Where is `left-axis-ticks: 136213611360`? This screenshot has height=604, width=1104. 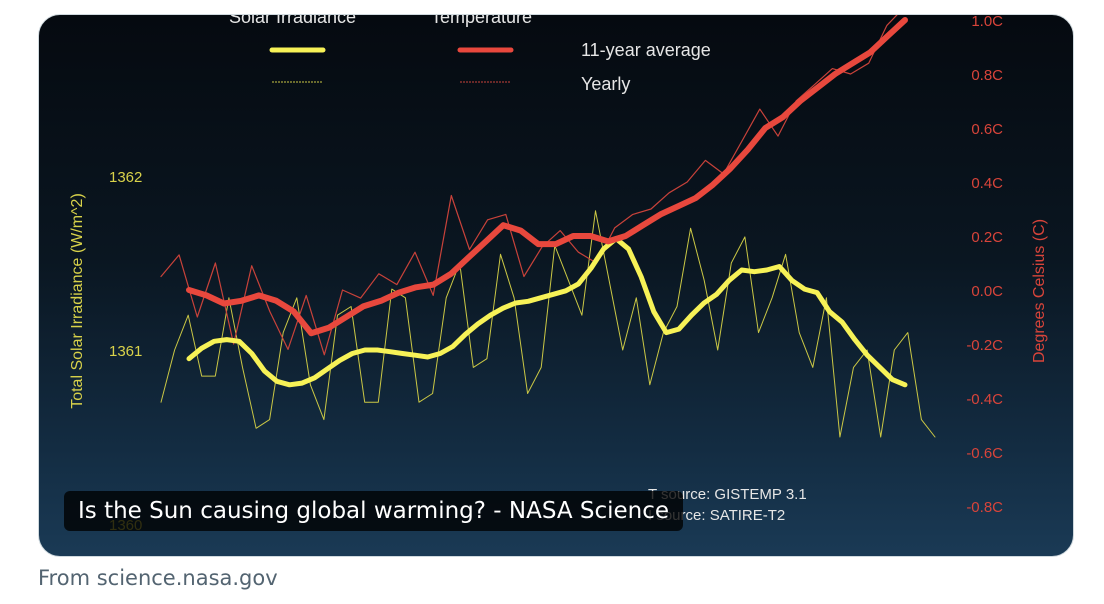
left-axis-ticks: 136213611360 is located at coordinates (125, 351).